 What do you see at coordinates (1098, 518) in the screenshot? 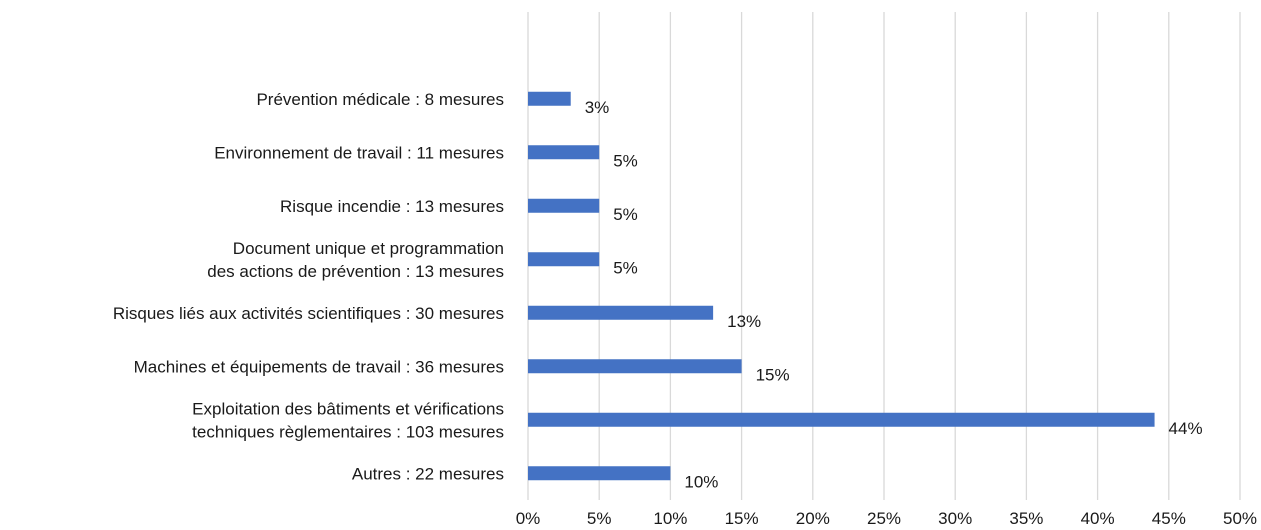
I see `x-tick-label: 40%` at bounding box center [1098, 518].